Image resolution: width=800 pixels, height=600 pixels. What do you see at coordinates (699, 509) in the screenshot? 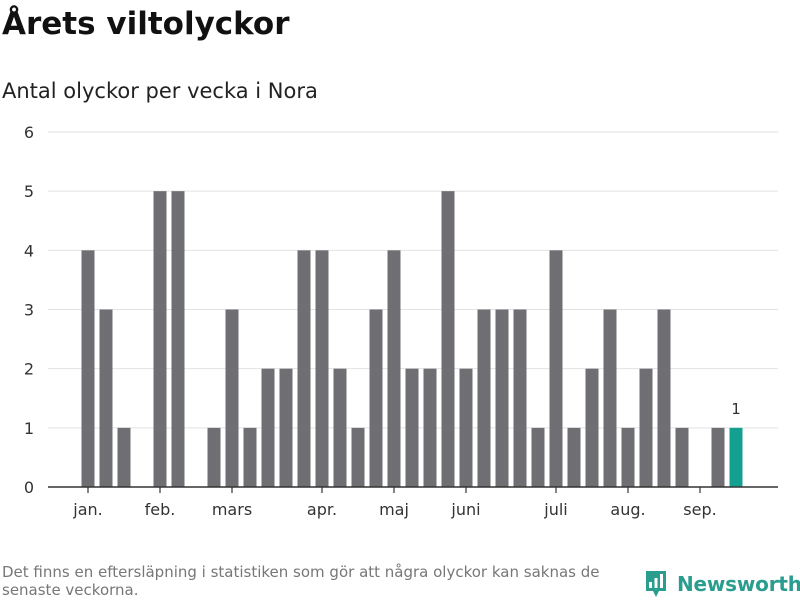
I see `x-tick-label: sep.` at bounding box center [699, 509].